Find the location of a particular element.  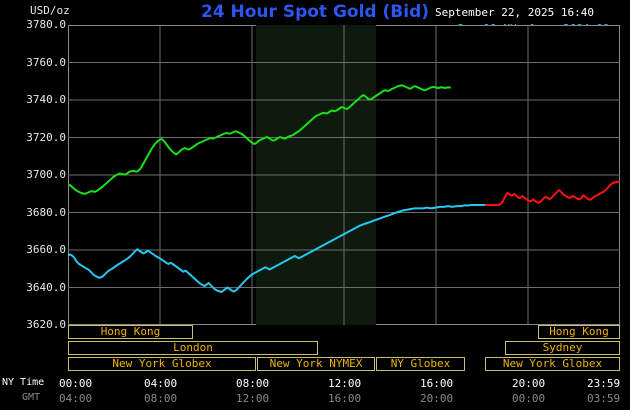

y-axis-tick-label: 3680.0 is located at coordinates (46, 212).